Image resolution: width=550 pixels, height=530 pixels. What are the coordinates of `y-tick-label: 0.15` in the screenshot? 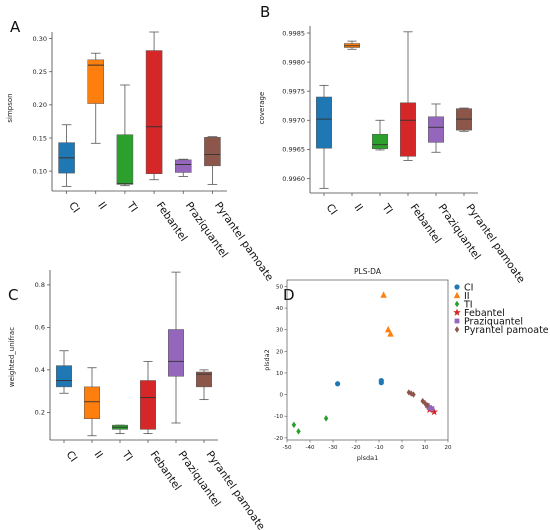 It's located at (40, 138).